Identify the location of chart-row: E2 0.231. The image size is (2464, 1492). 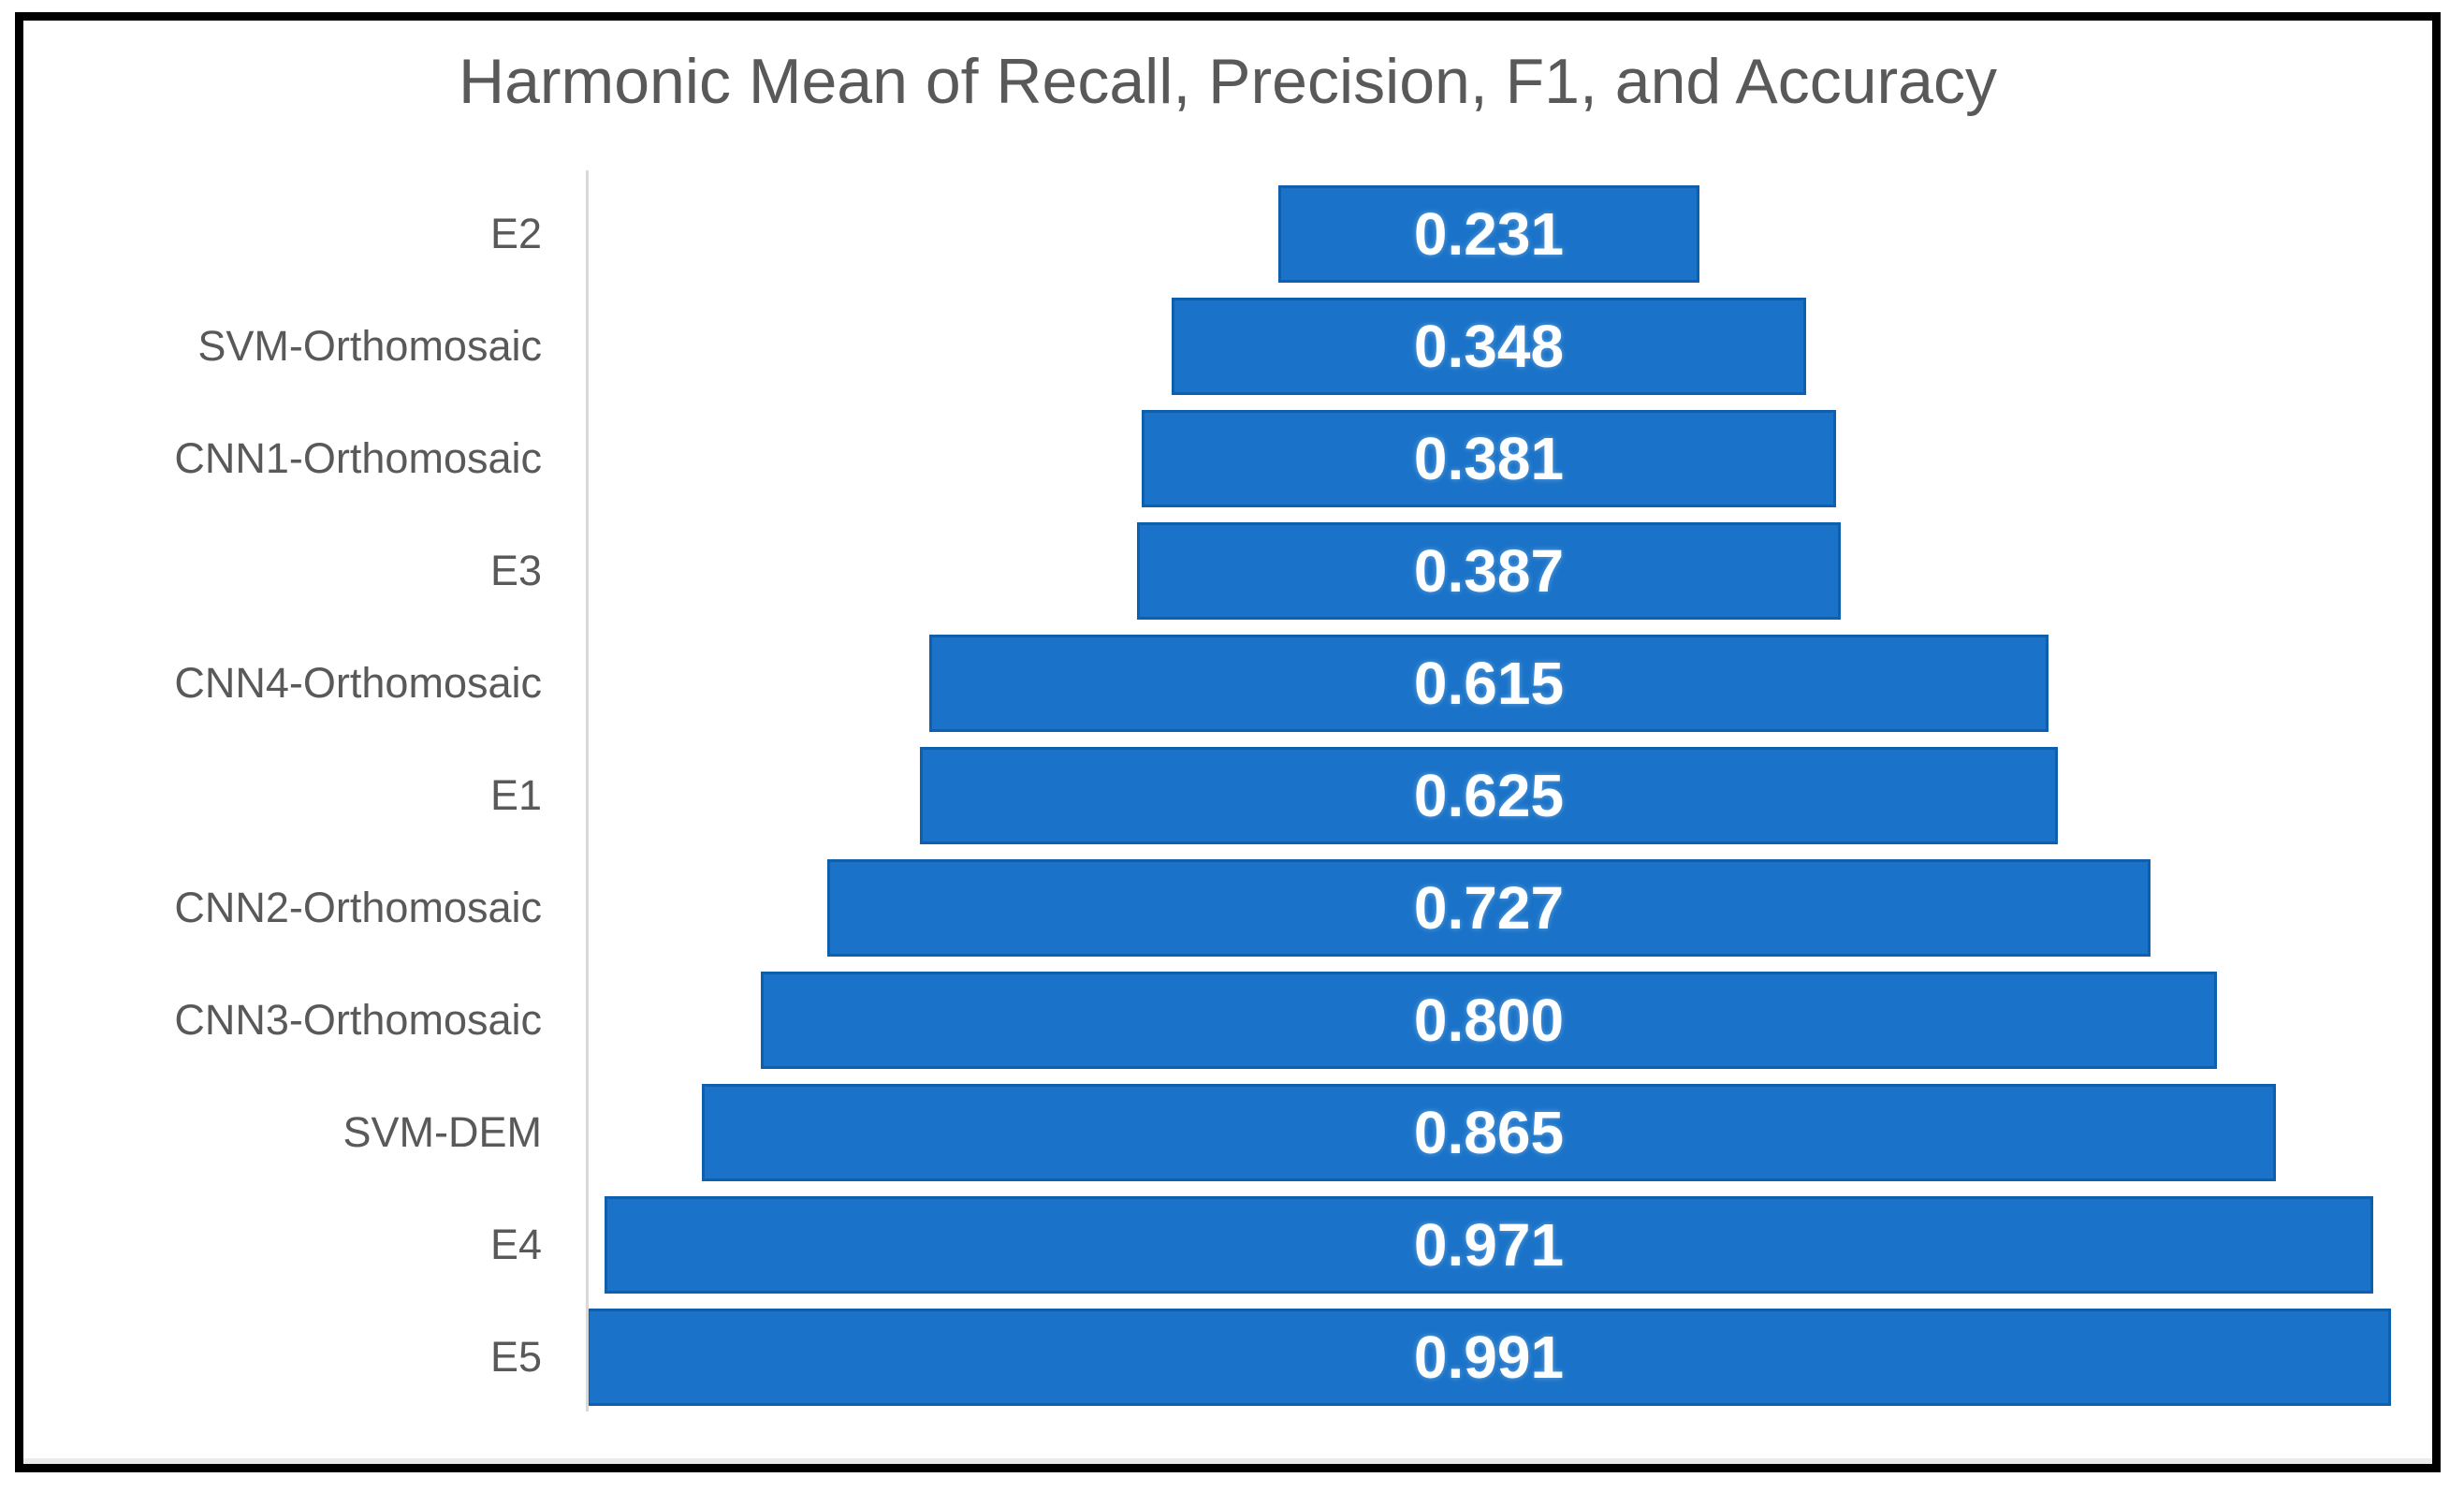
(1227, 234).